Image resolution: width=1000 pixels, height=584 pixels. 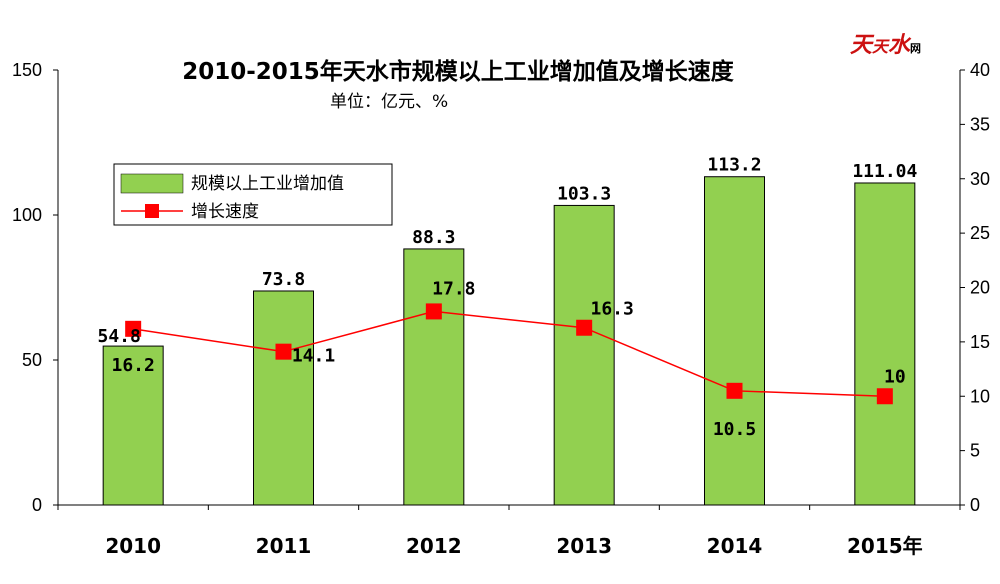 What do you see at coordinates (283, 279) in the screenshot?
I see `bar-value-label: 73.8` at bounding box center [283, 279].